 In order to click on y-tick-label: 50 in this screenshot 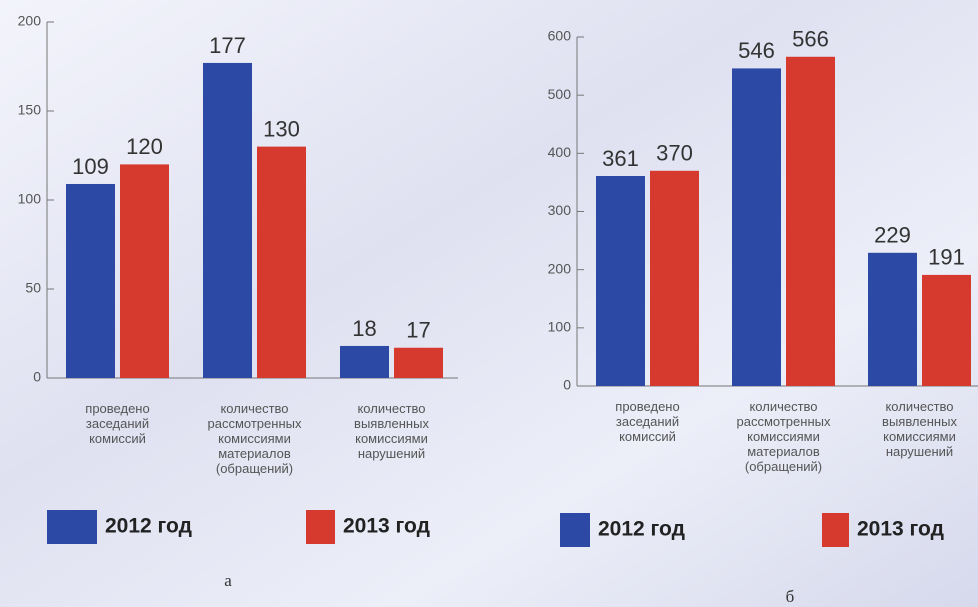, I will do `click(33, 288)`.